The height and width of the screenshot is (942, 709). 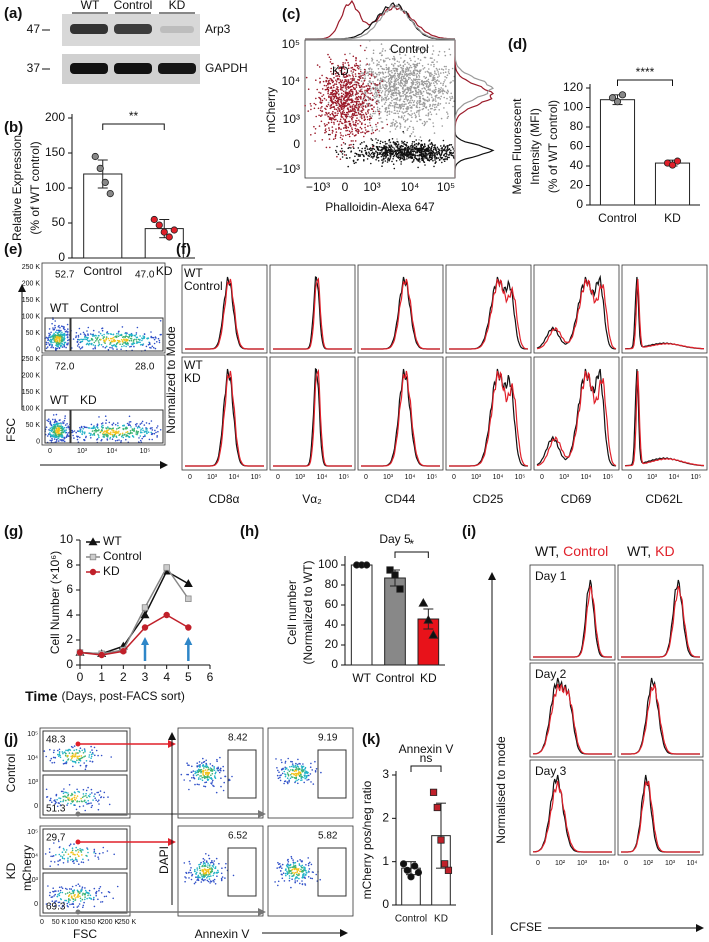 I want to click on y-tick-label: 150 K, so click(x=31, y=300).